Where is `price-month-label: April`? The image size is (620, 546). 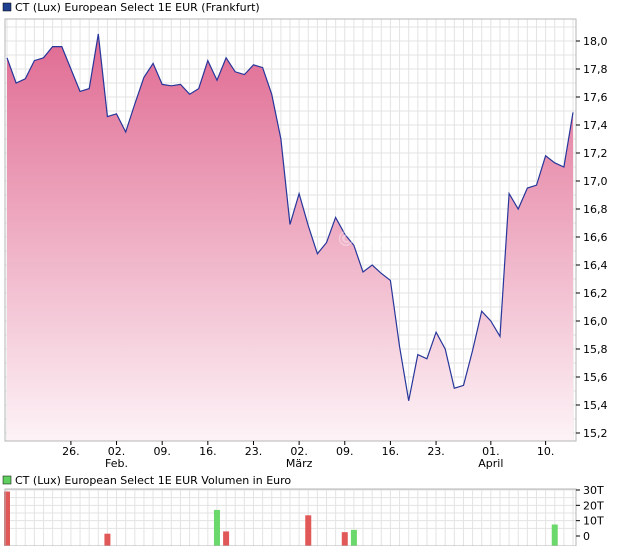
price-month-label: April is located at coordinates (490, 463).